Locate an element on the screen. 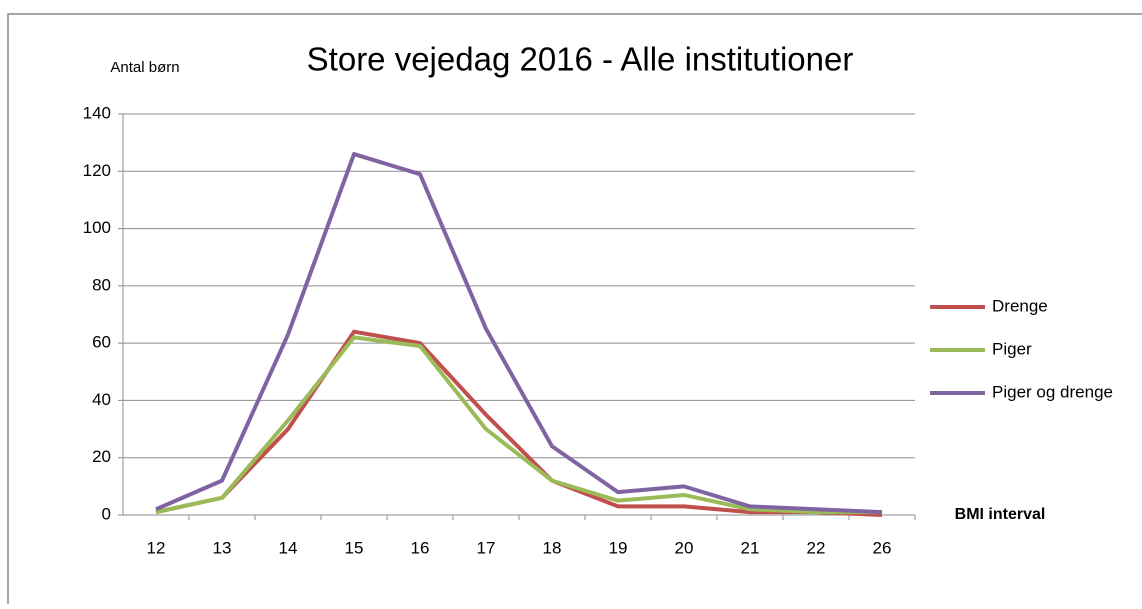 This screenshot has height=609, width=1142. x-tick-label: 18 is located at coordinates (552, 547).